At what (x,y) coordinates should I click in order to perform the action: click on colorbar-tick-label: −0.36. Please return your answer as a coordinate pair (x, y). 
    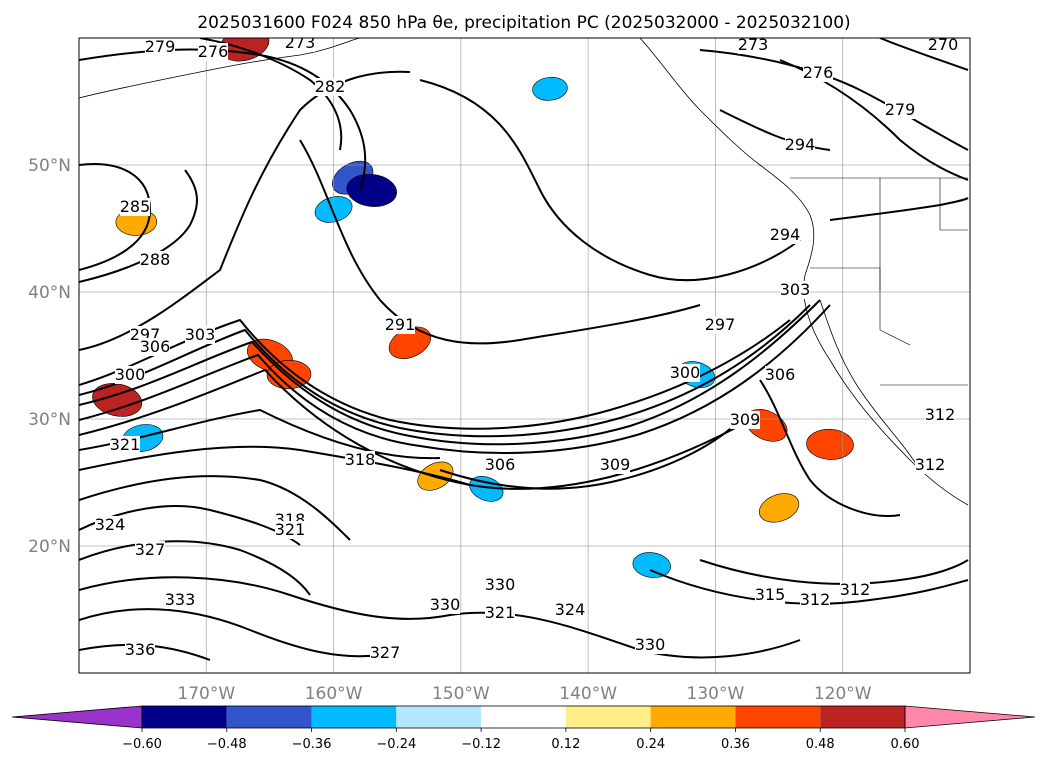
    Looking at the image, I should click on (312, 744).